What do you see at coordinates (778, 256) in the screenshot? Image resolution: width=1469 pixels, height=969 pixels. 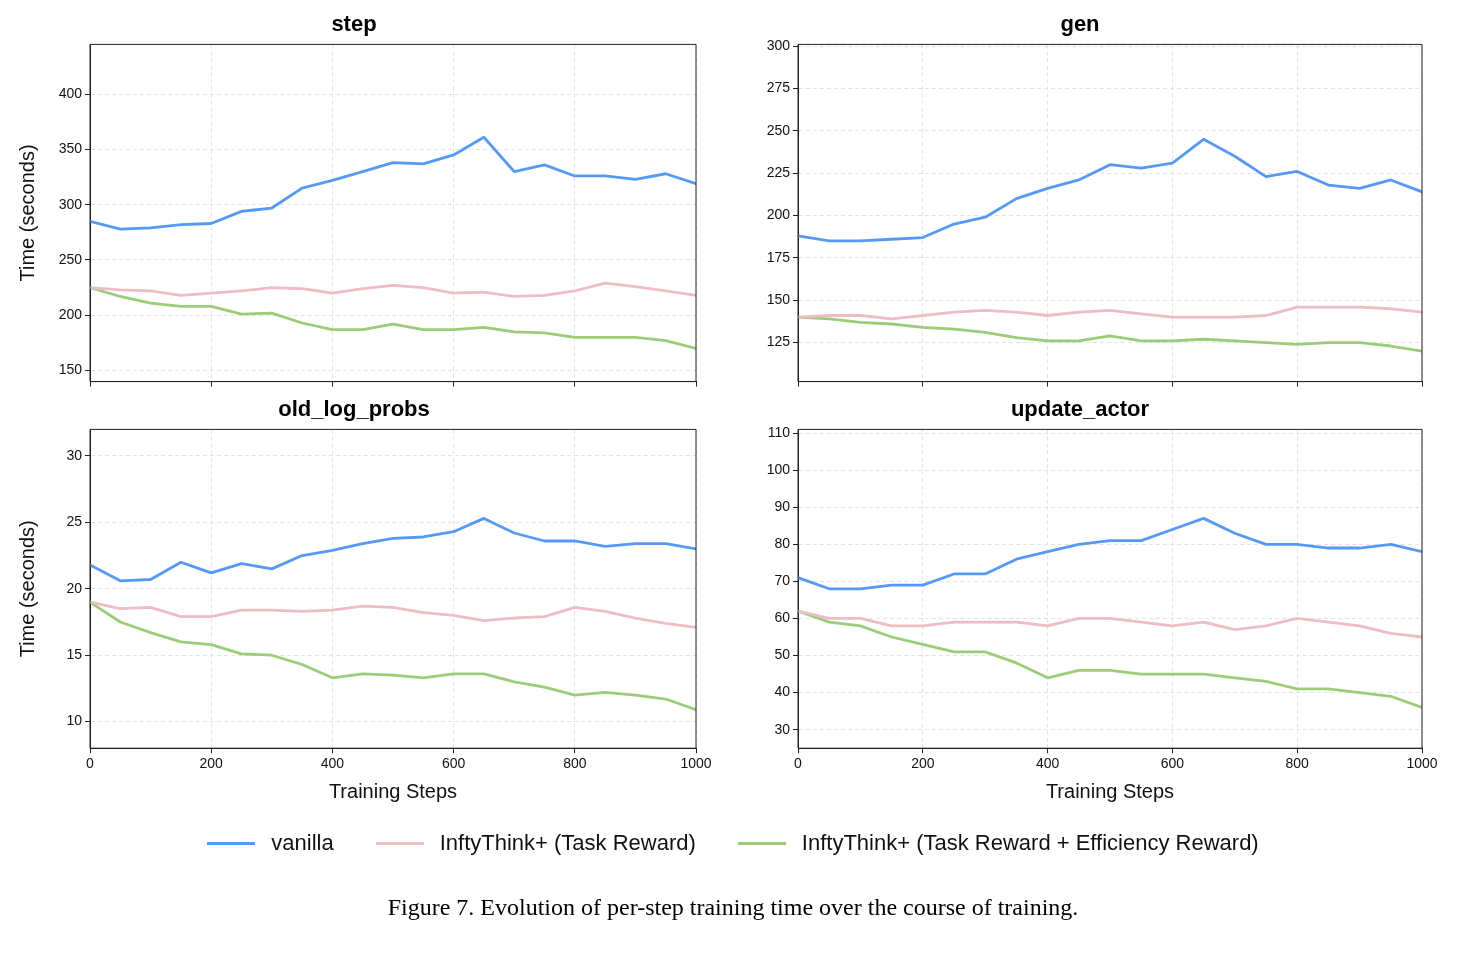 I see `y-tick-label: 175` at bounding box center [778, 256].